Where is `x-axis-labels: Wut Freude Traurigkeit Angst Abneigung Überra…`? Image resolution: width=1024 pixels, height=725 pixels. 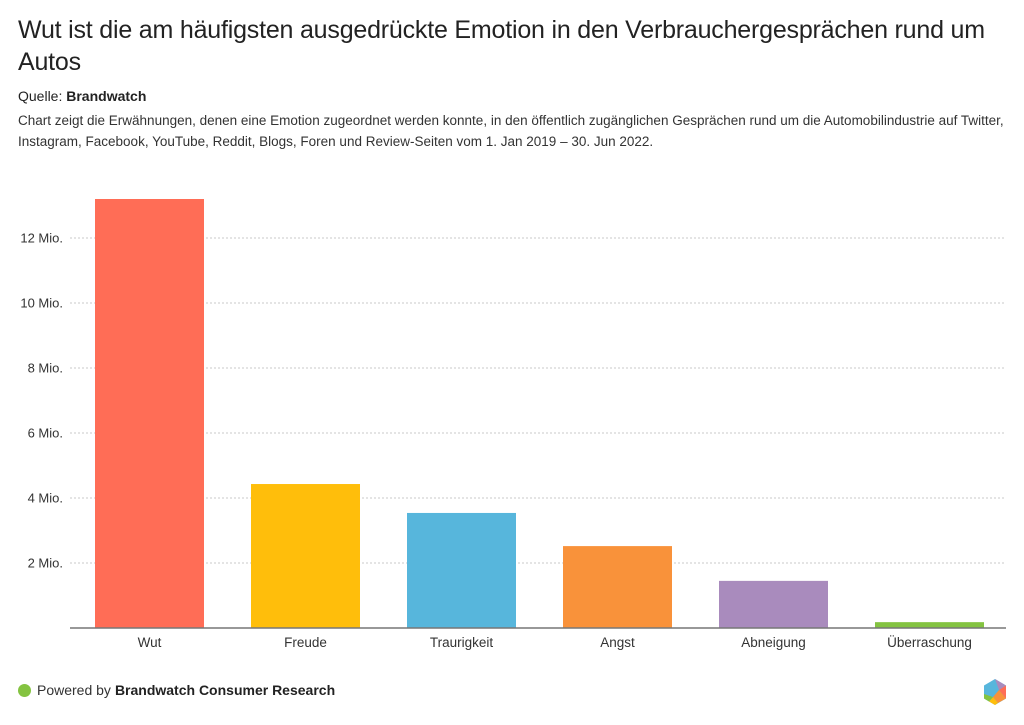 x-axis-labels: Wut Freude Traurigkeit Angst Abneigung Überra… is located at coordinates (555, 642).